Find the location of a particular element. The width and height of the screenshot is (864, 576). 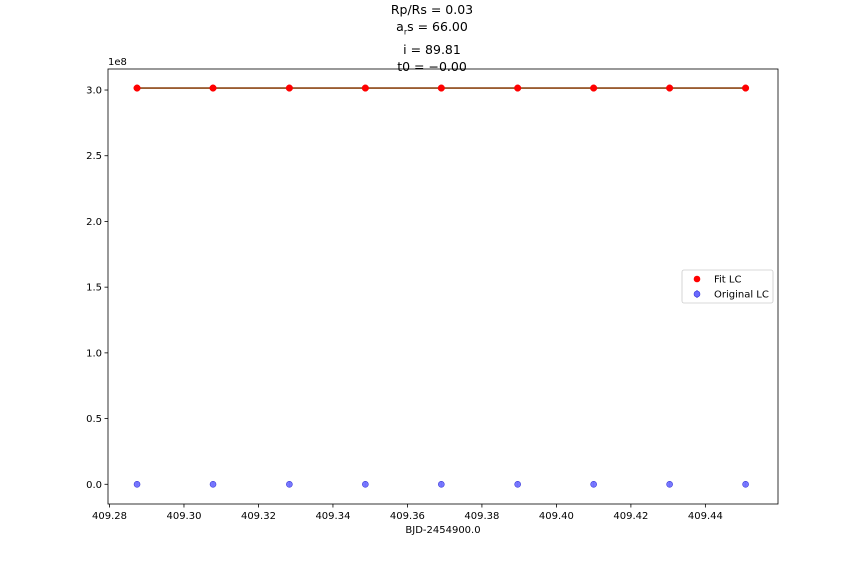

x-tick-label: 409.38 is located at coordinates (481, 516).